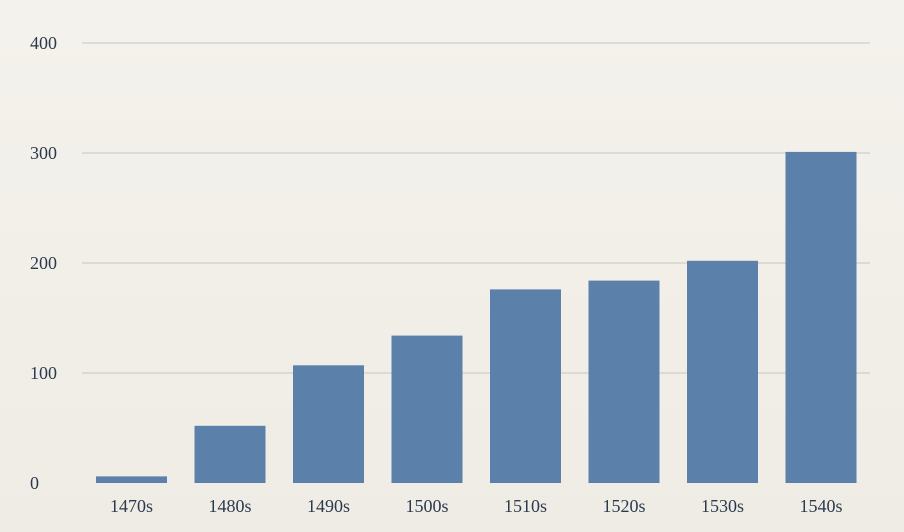 The width and height of the screenshot is (904, 532). What do you see at coordinates (43, 373) in the screenshot?
I see `y-tick-label: 100` at bounding box center [43, 373].